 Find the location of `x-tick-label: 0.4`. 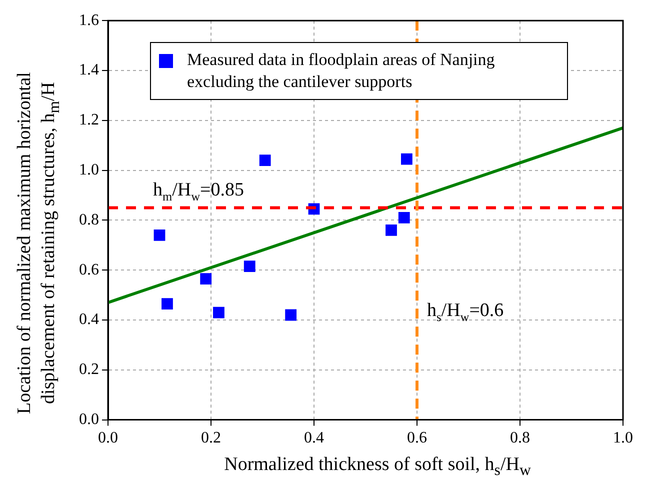

x-tick-label: 0.4 is located at coordinates (314, 438).